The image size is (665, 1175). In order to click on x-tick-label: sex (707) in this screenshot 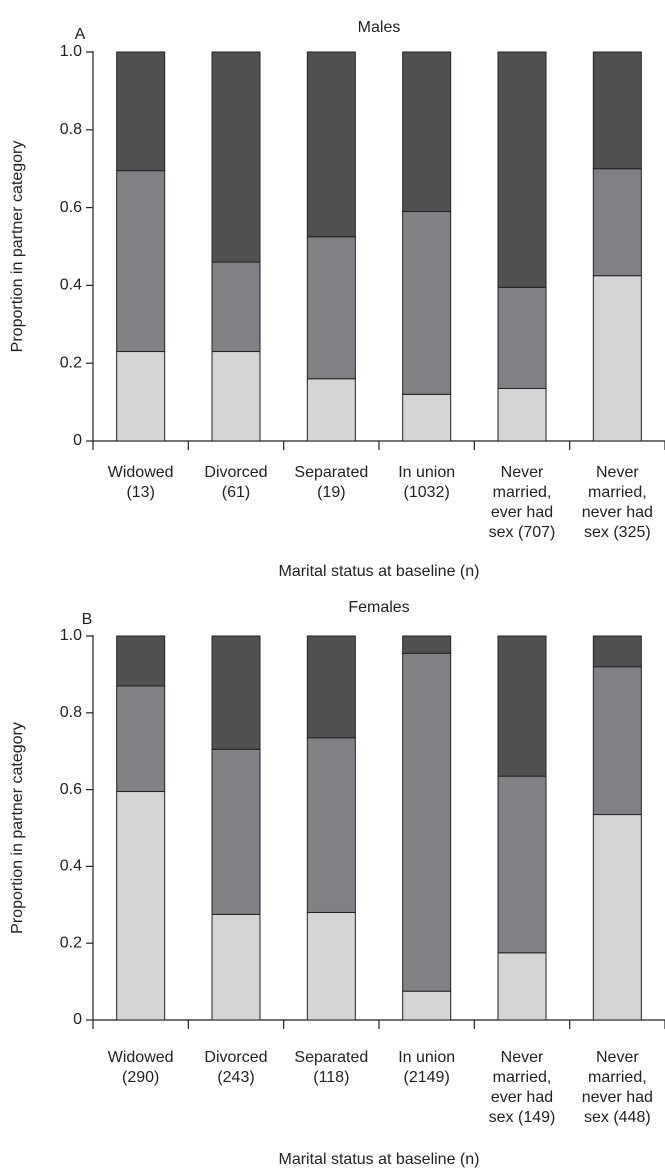, I will do `click(522, 532)`.